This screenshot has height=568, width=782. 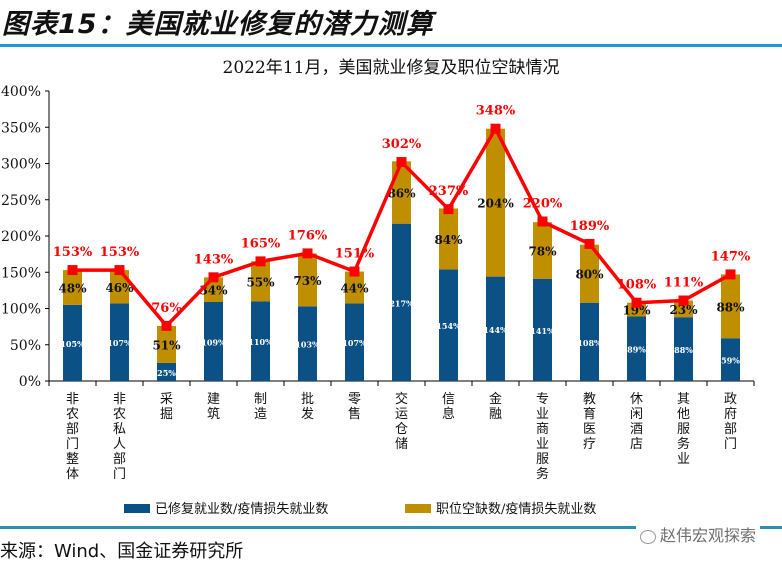 I want to click on vacancy-value-label: 23%, so click(x=683, y=310).